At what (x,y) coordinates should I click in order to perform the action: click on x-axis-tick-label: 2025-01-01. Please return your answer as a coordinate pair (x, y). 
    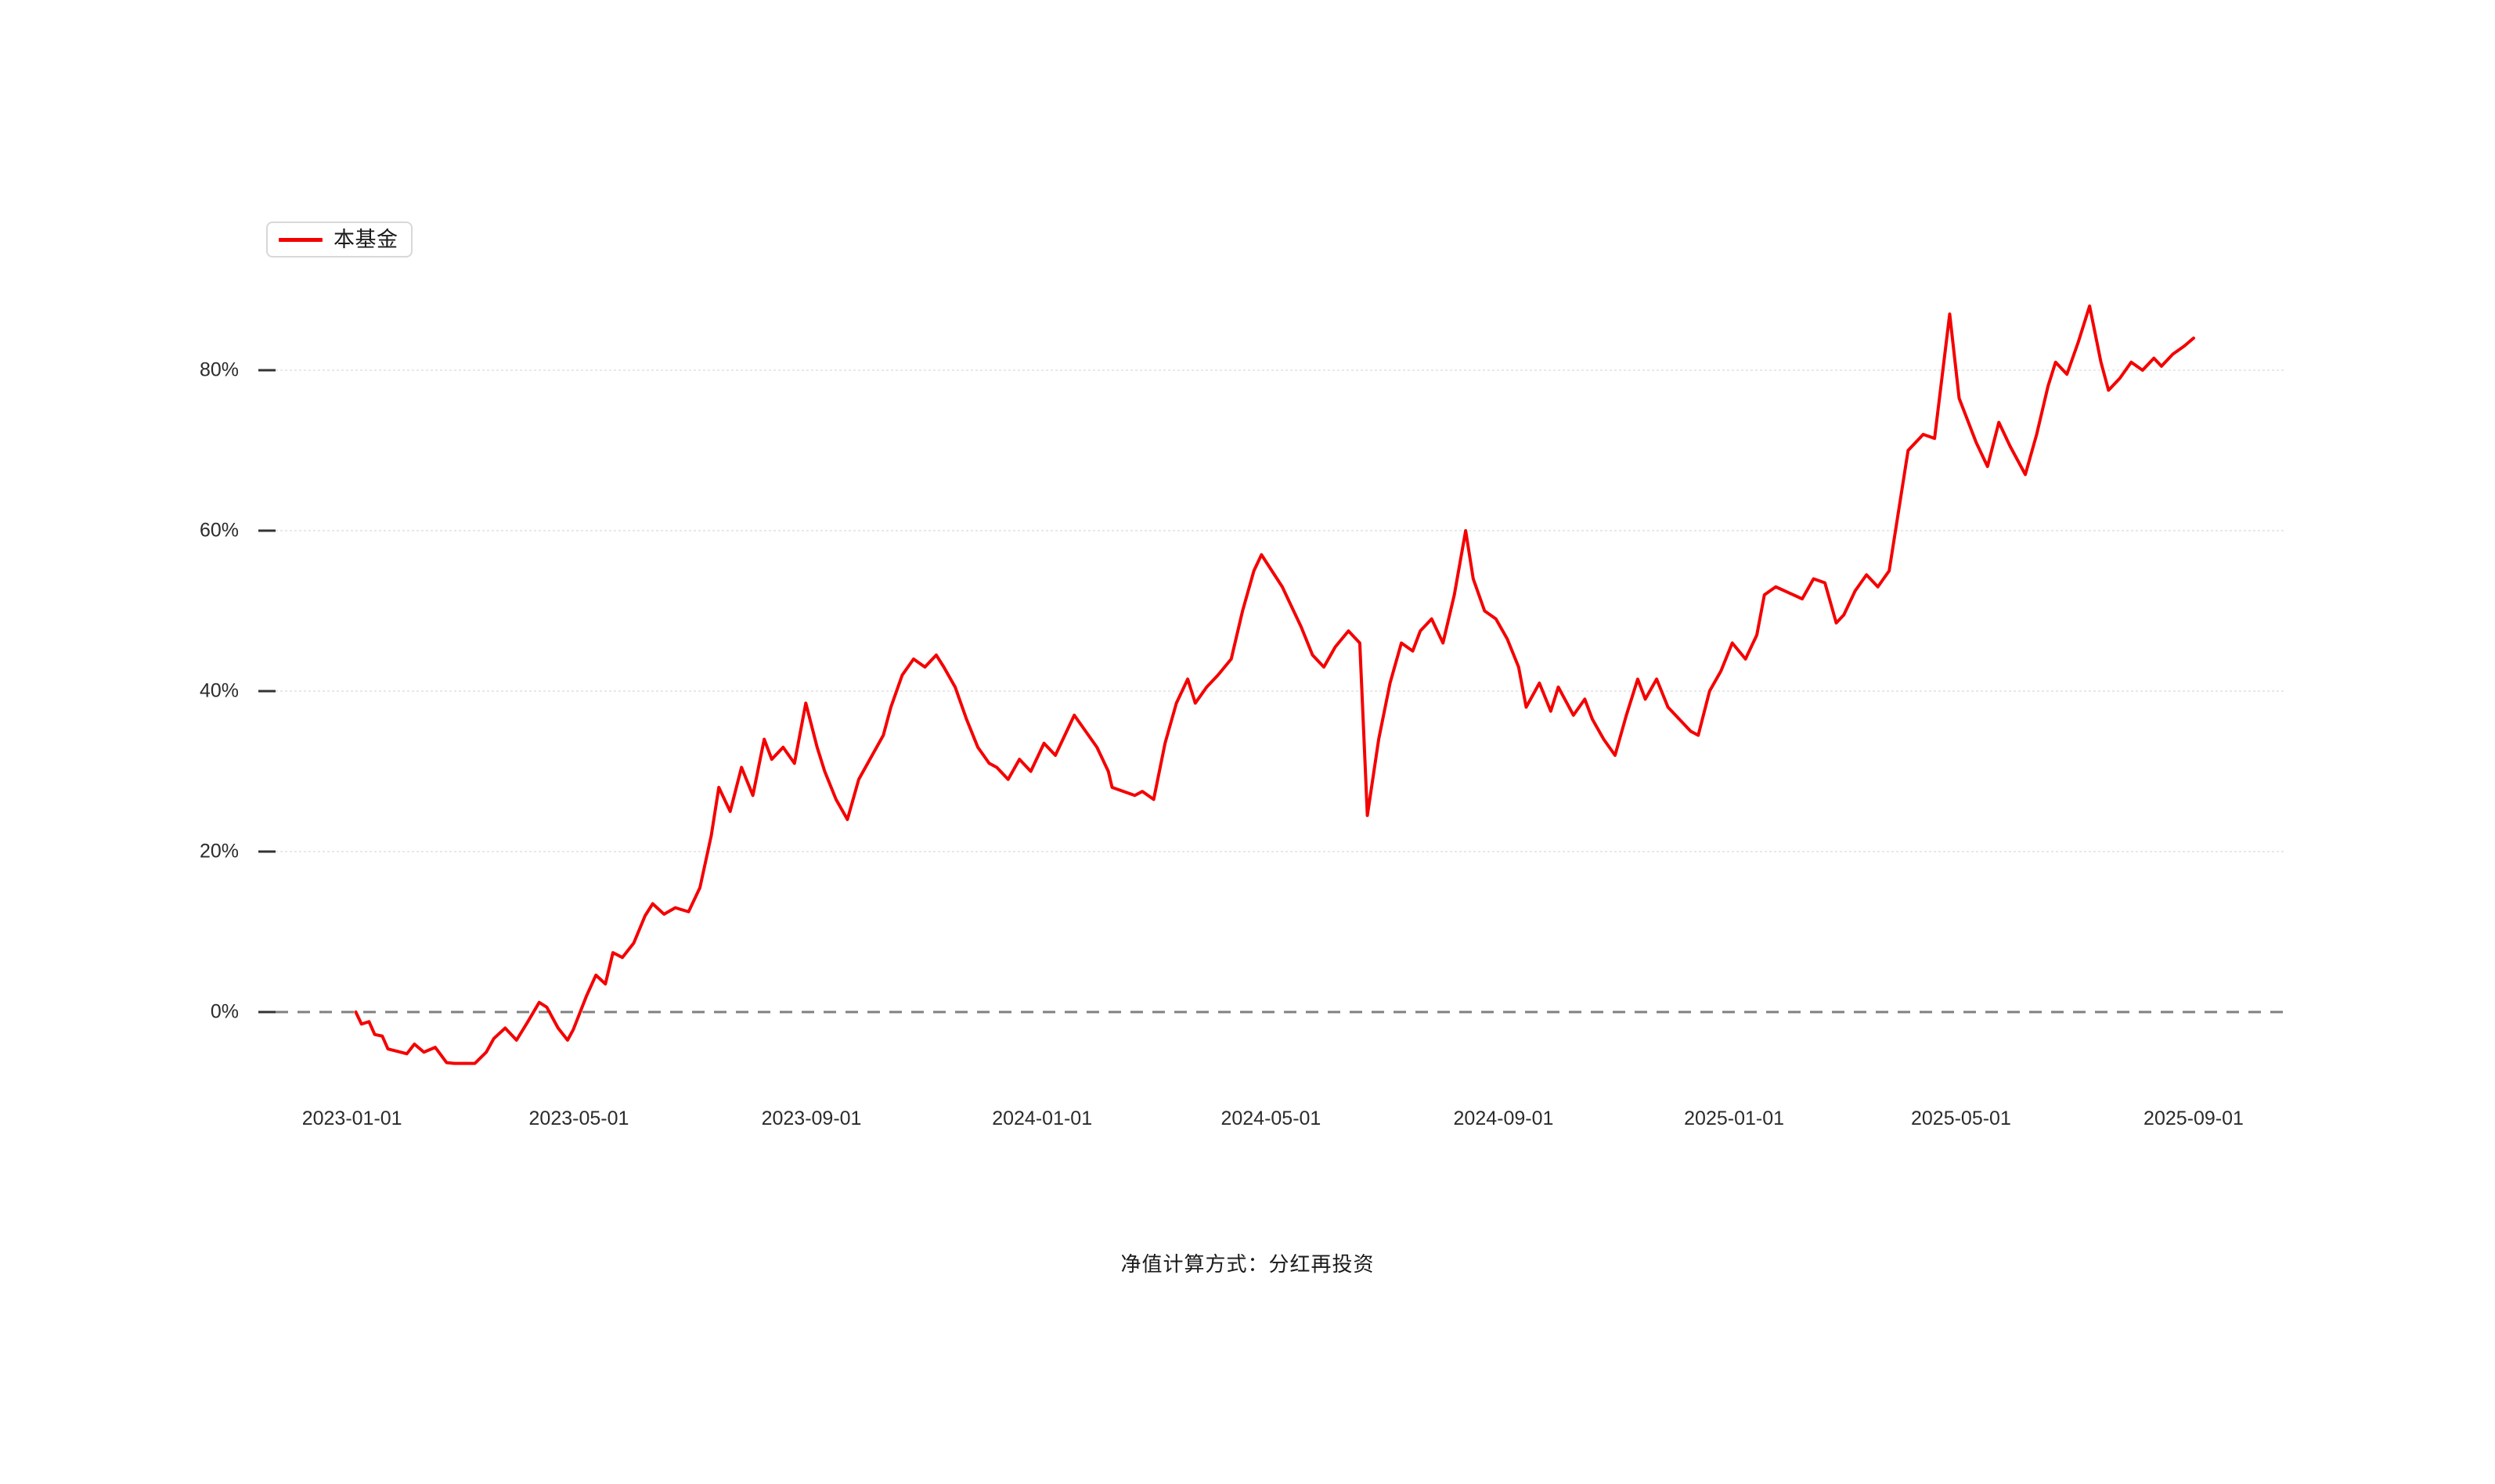
    Looking at the image, I should click on (1734, 1118).